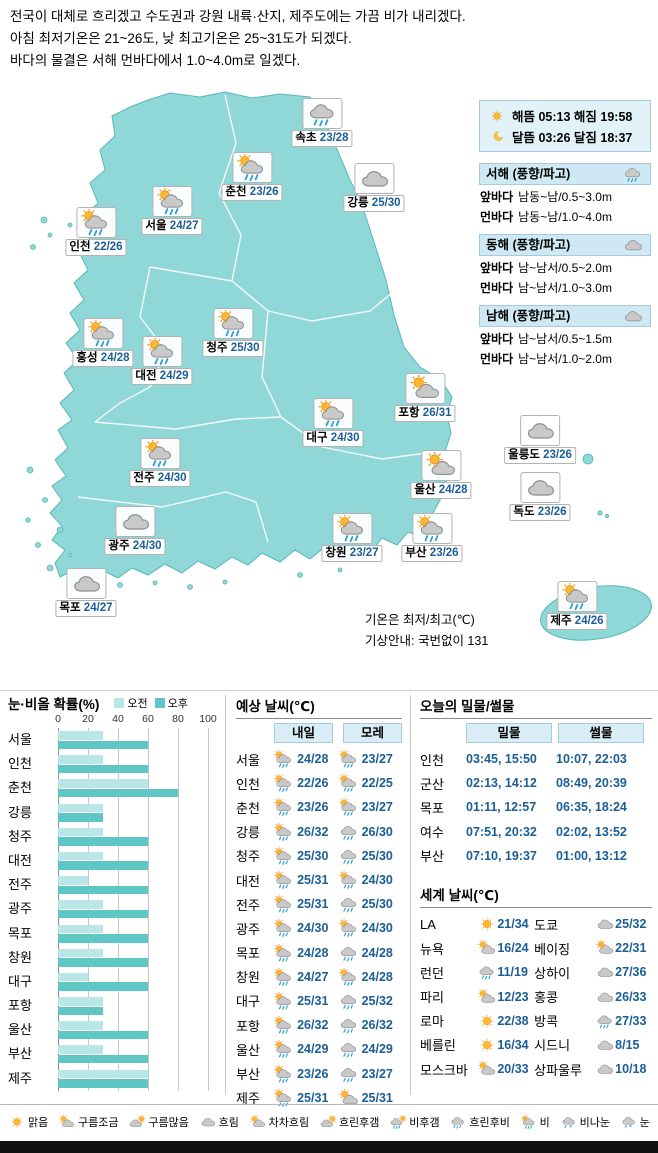 The image size is (658, 1153). What do you see at coordinates (536, 924) in the screenshot?
I see `world-row: LA 21/34 도쿄 25/32` at bounding box center [536, 924].